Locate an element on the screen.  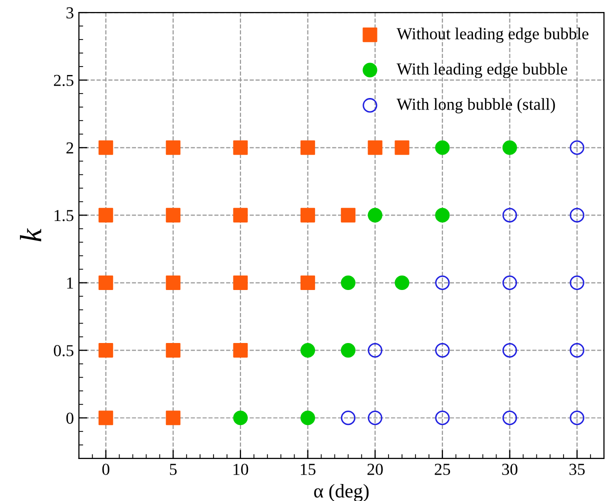
x-tick-label: 20 is located at coordinates (375, 470).